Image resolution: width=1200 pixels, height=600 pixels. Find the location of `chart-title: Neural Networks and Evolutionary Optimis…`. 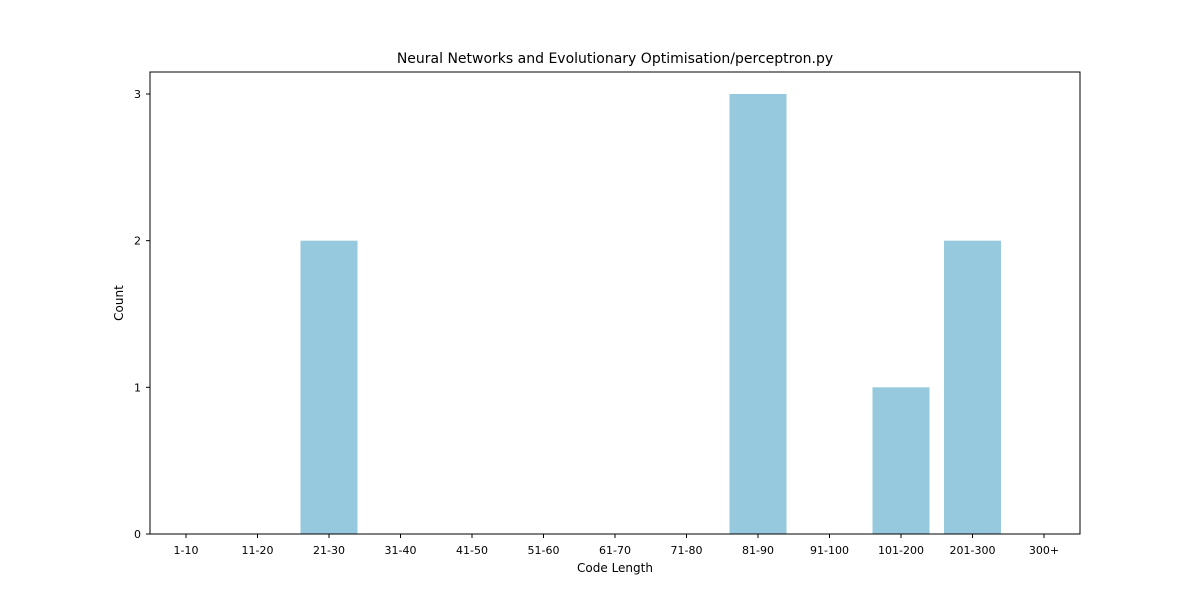

chart-title: Neural Networks and Evolutionary Optimis… is located at coordinates (615, 59).